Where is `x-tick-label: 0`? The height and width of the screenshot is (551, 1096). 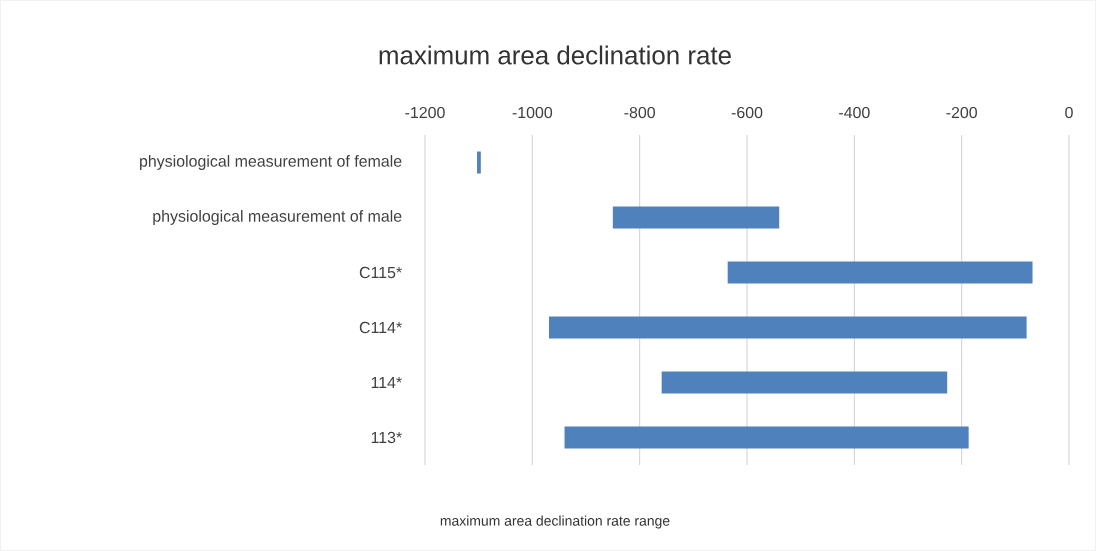 x-tick-label: 0 is located at coordinates (1069, 112).